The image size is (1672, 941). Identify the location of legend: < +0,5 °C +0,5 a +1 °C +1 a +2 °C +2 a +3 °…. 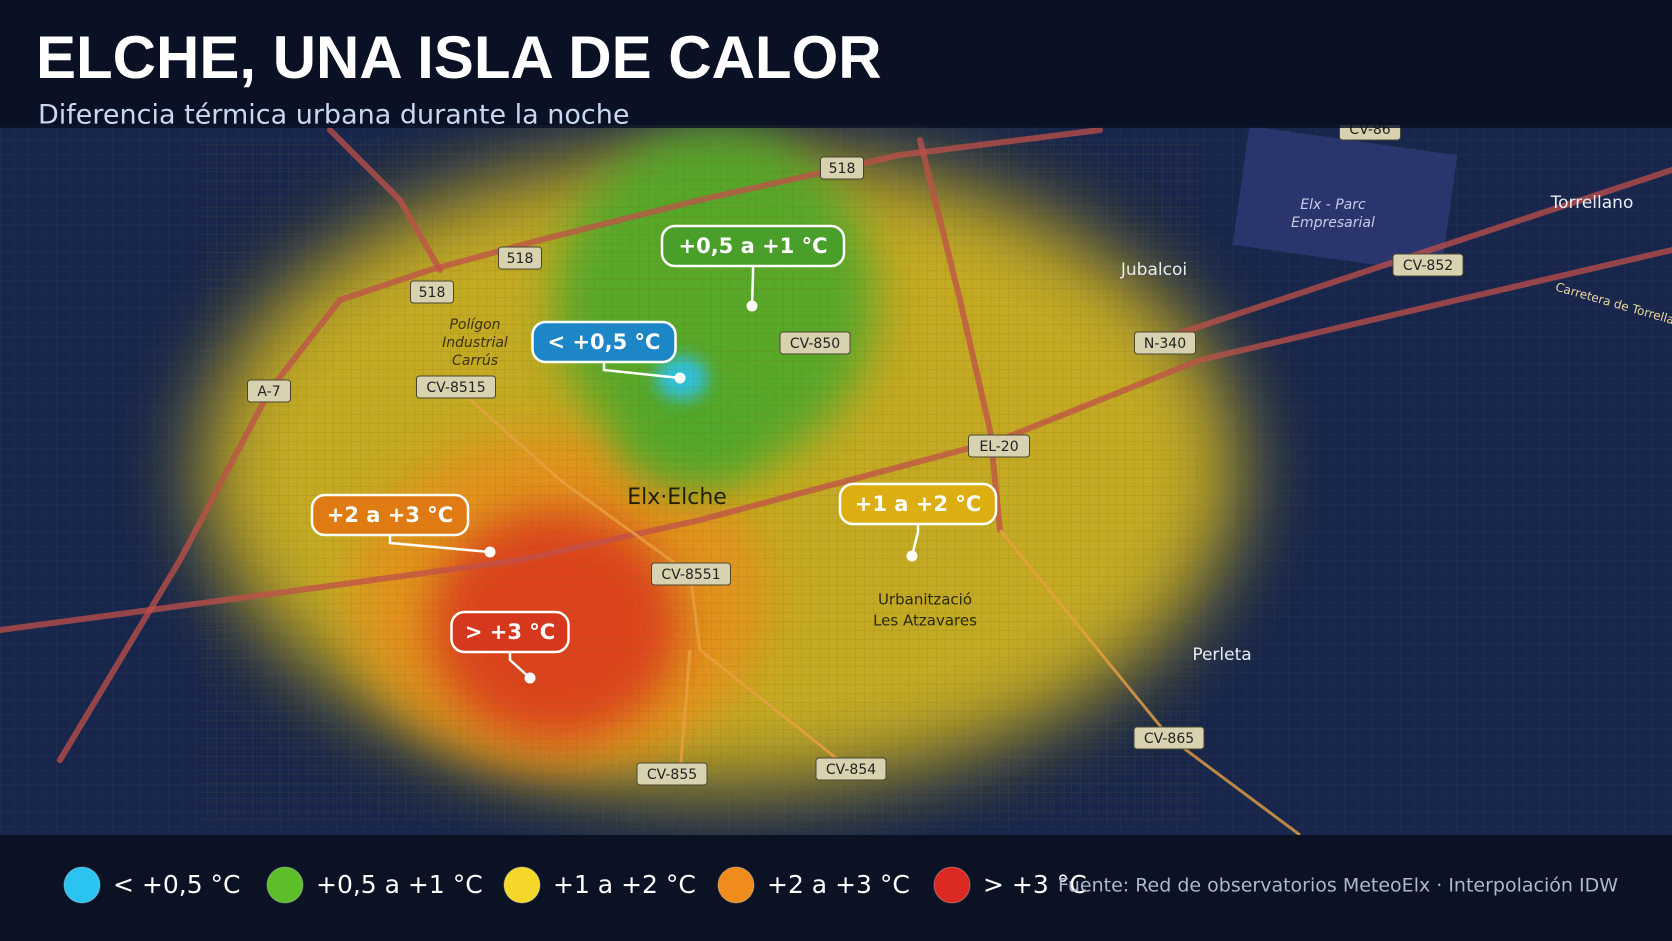
(575, 885).